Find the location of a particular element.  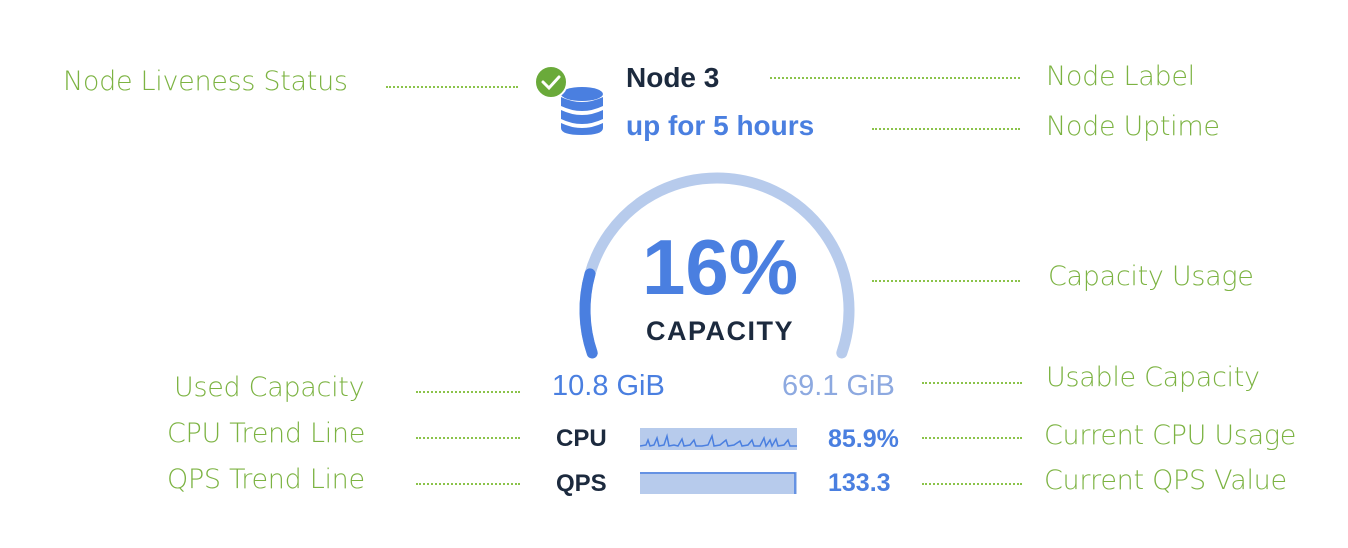

annotation-liveness: Node Liveness Status is located at coordinates (205, 81).